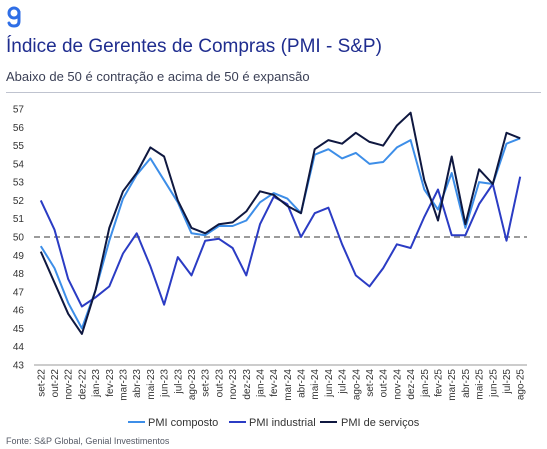 The width and height of the screenshot is (547, 449). I want to click on x-tick-label: fev-23, so click(110, 383).